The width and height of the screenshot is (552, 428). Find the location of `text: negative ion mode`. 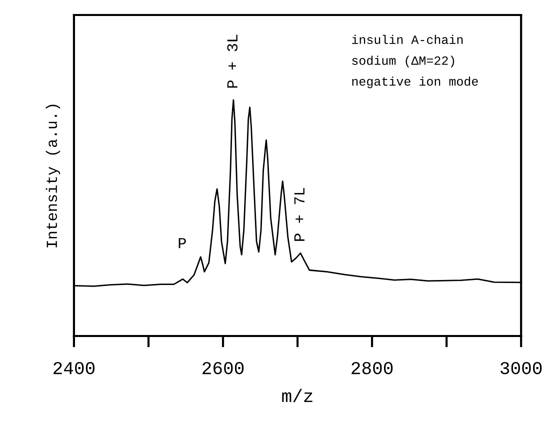

text: negative ion mode is located at coordinates (415, 82).